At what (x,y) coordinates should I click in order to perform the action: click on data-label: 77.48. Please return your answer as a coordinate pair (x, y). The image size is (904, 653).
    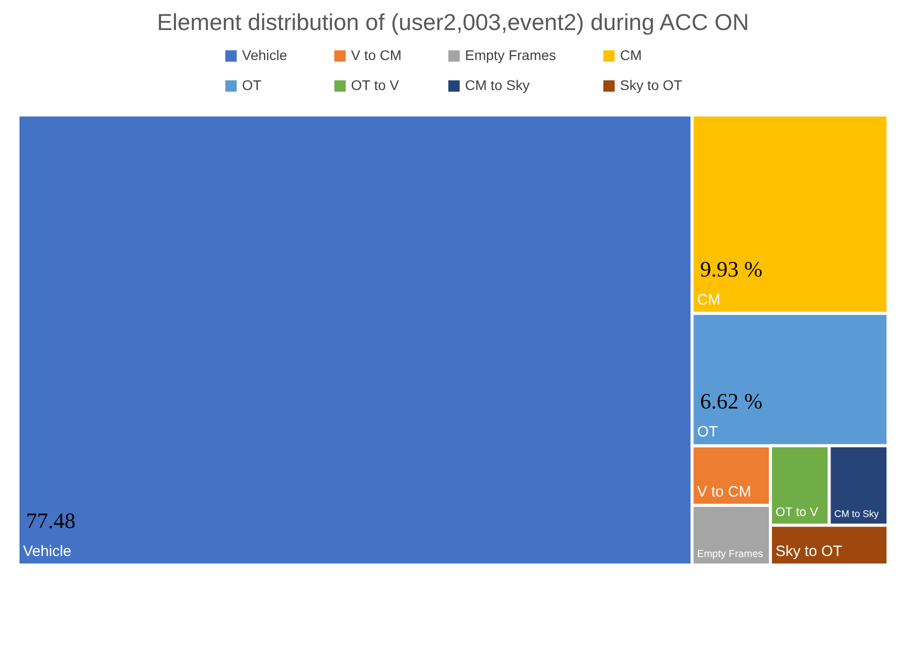
    Looking at the image, I should click on (51, 520).